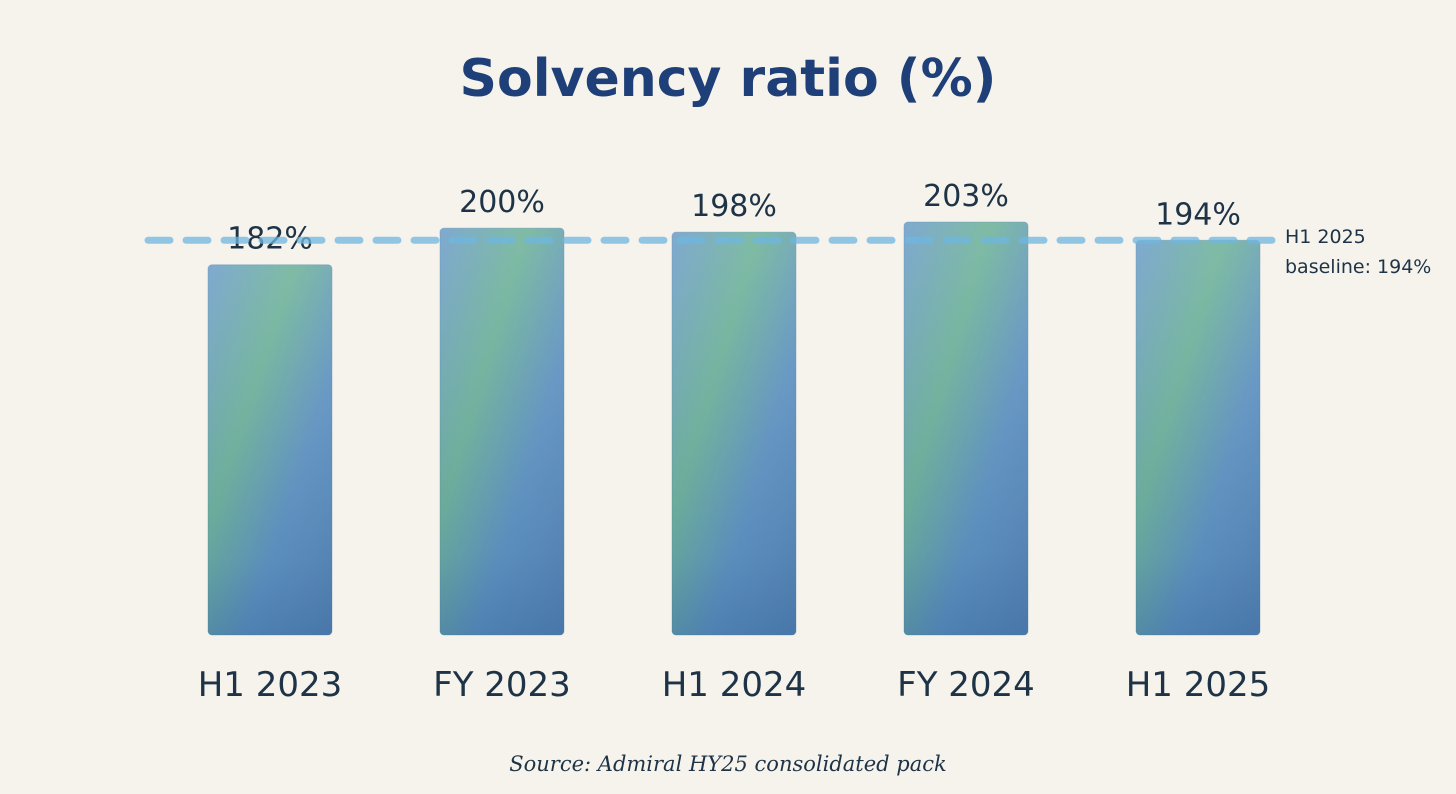 The image size is (1456, 794). Describe the element at coordinates (1198, 214) in the screenshot. I see `value-label-h1-2025: 194%` at that location.